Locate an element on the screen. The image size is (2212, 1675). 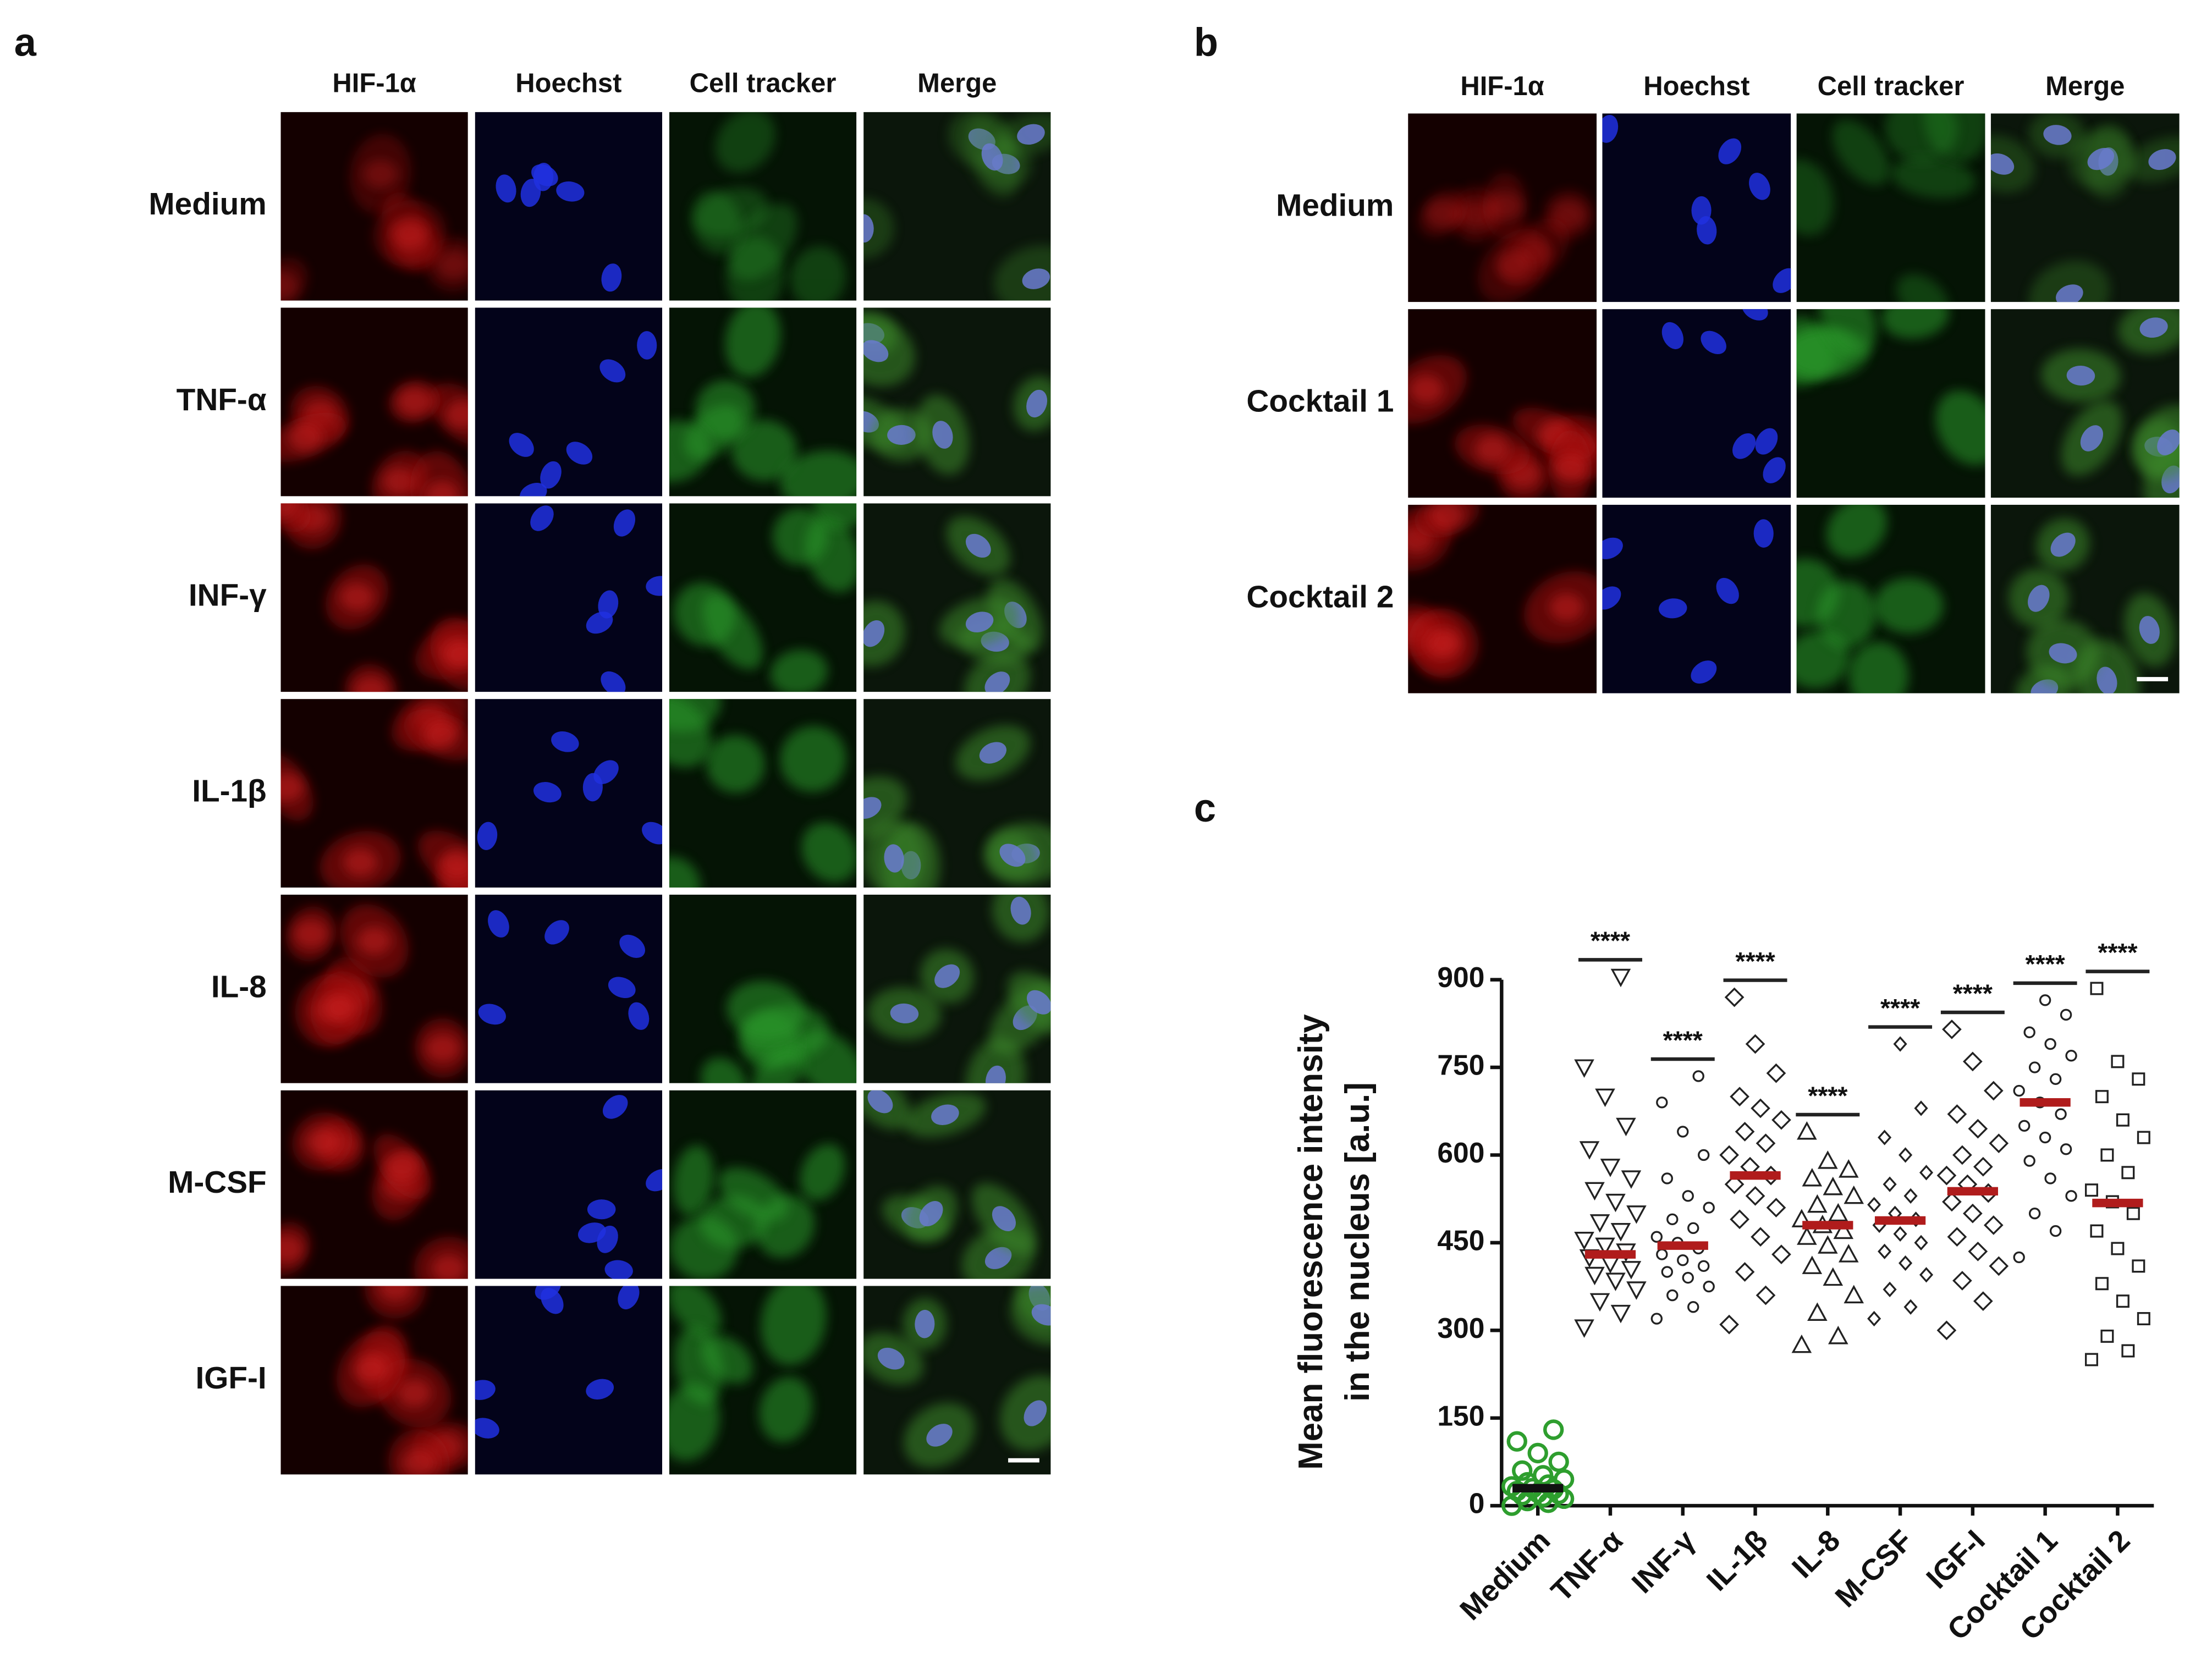
y-tick-label: 900 is located at coordinates (1460, 977).